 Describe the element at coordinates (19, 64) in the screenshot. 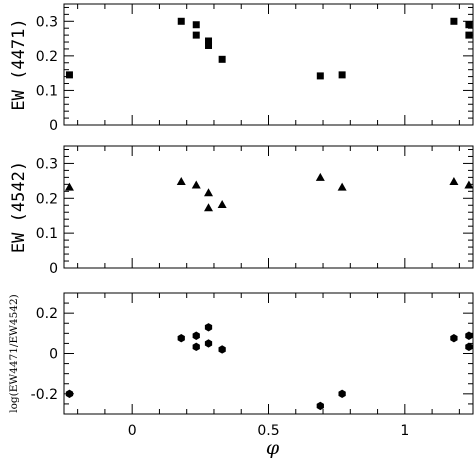

I see `y-axis-label: EW (4471)` at that location.